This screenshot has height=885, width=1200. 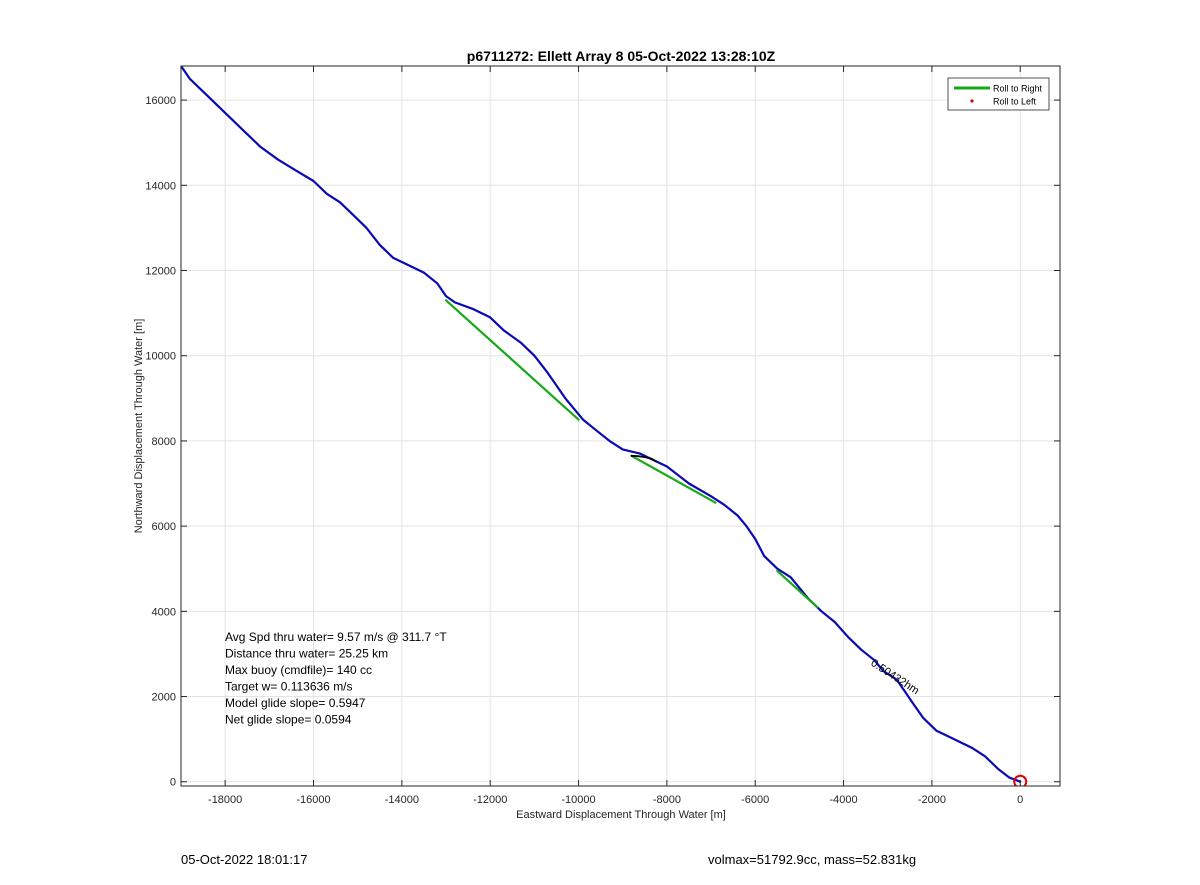 I want to click on y-tick-label: 4000, so click(x=164, y=612).